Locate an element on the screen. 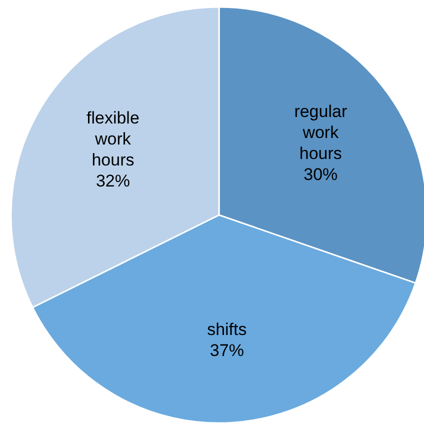 The height and width of the screenshot is (423, 424). data-label: 37% is located at coordinates (227, 350).